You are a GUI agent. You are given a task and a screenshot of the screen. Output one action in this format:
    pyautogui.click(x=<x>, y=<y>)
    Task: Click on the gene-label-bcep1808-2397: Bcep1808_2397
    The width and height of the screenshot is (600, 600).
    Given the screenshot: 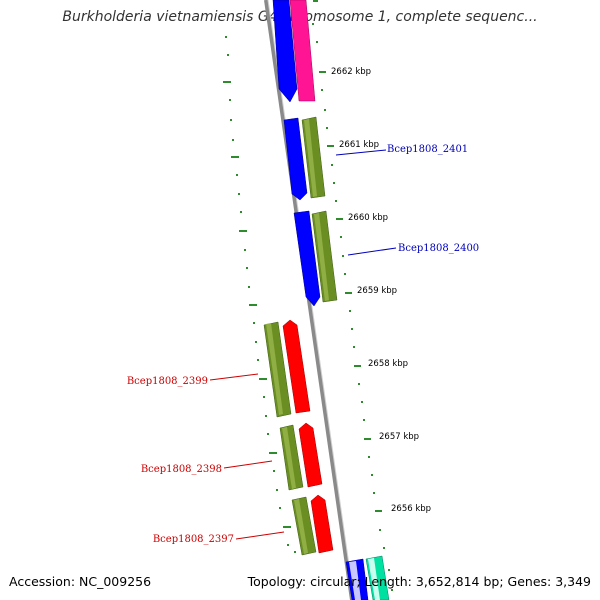 What is the action you would take?
    pyautogui.click(x=193, y=539)
    